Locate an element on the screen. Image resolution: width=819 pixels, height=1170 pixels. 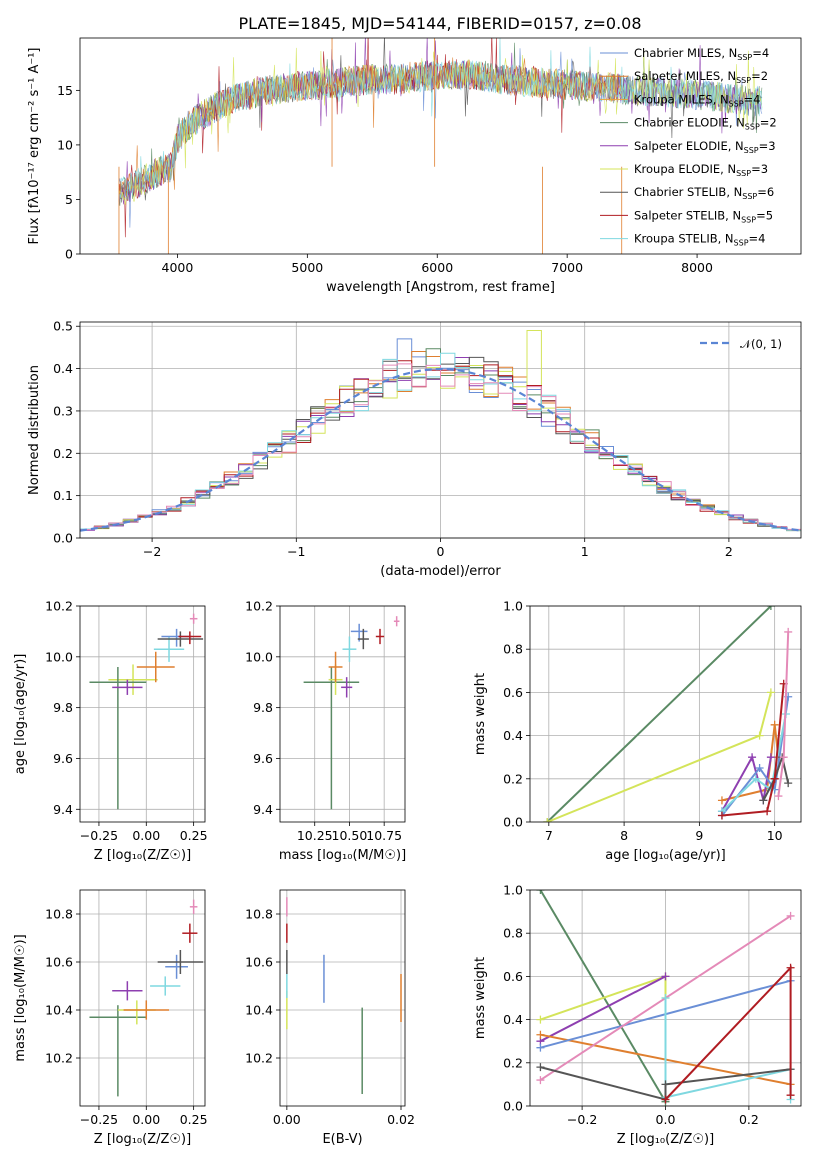
x-axis-label: (data-model)/error is located at coordinates (440, 571).